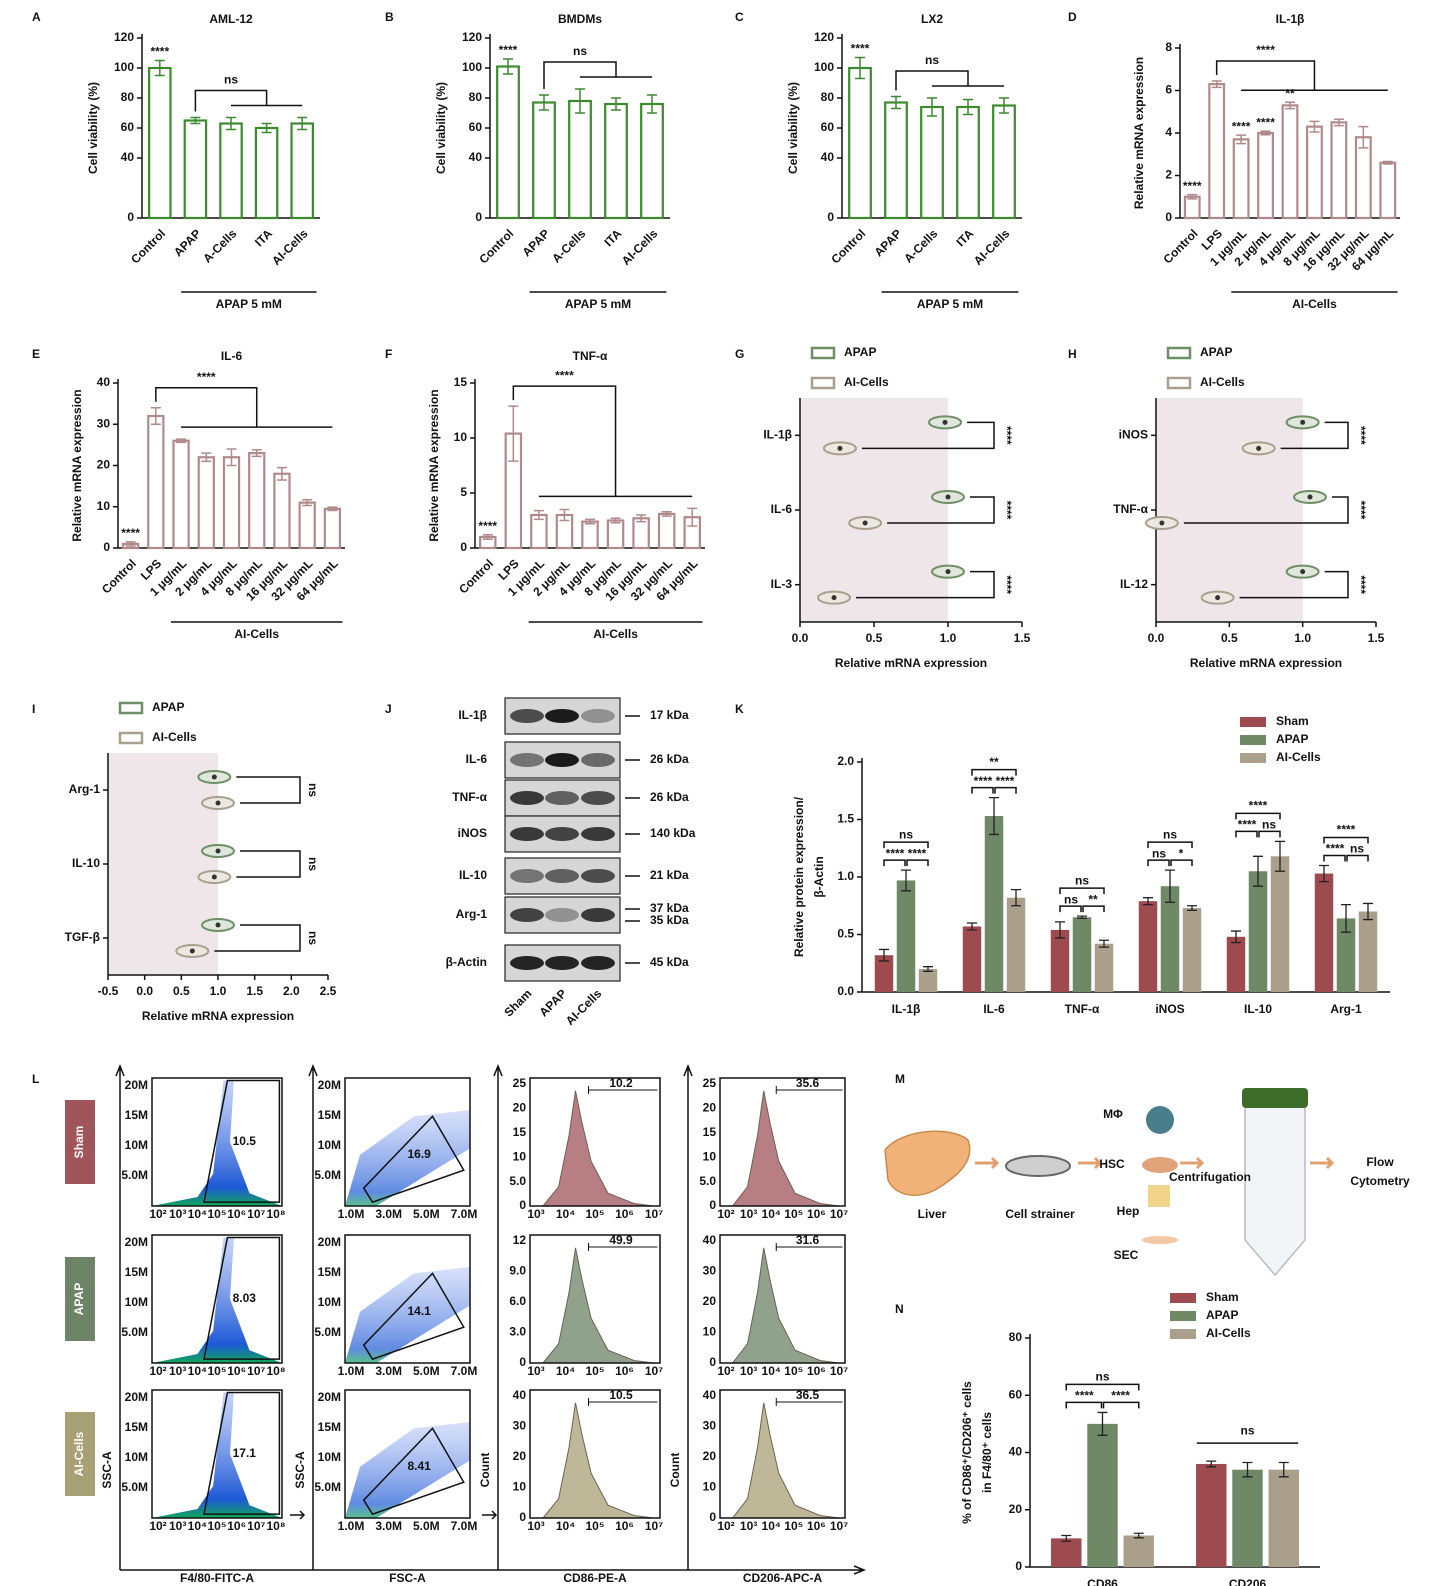 The width and height of the screenshot is (1430, 1586). I want to click on kda-label: 26 kDa, so click(669, 759).